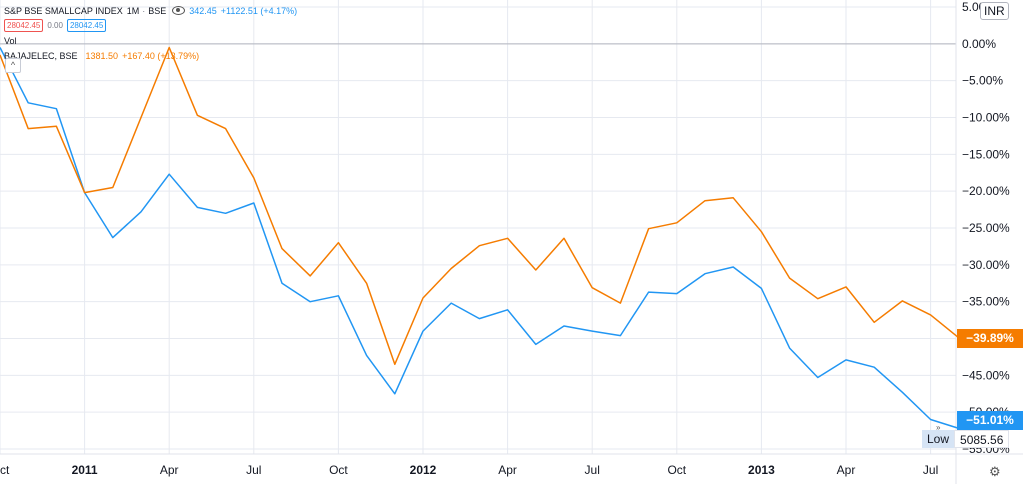  I want to click on y-tick-label: −15.00%, so click(986, 154).